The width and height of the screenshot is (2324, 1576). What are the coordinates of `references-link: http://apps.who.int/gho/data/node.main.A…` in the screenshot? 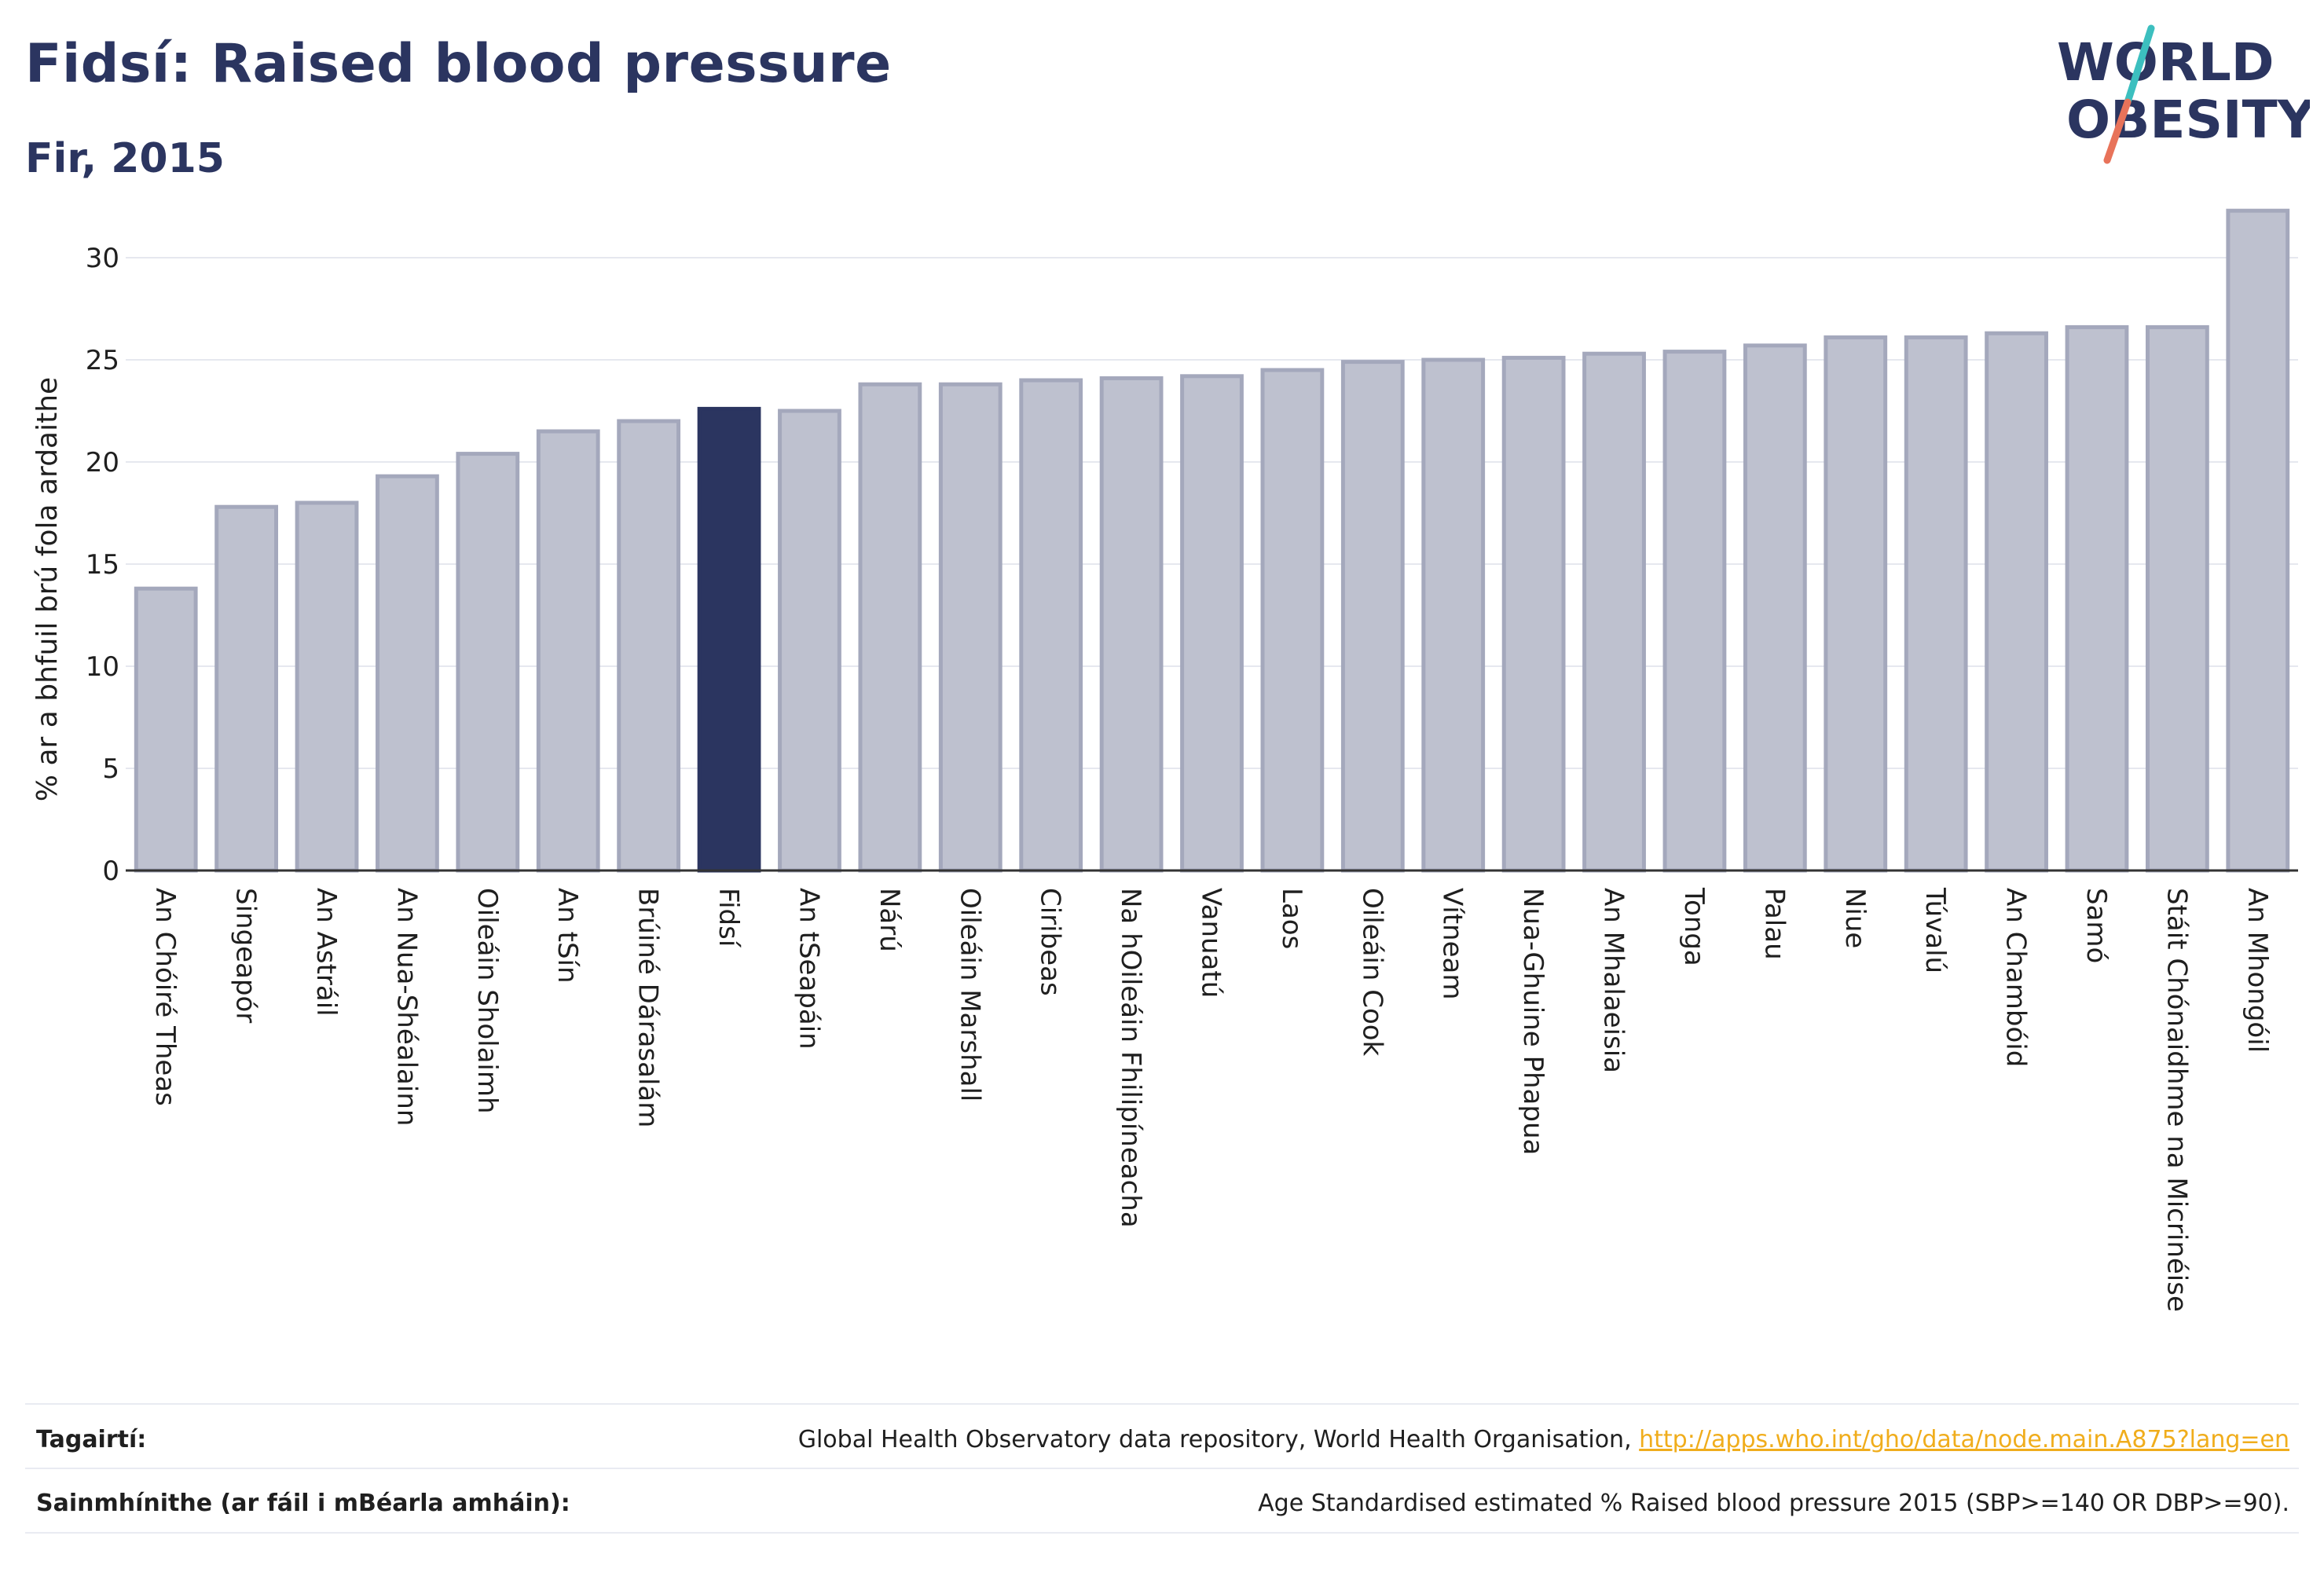 It's located at (1964, 1439).